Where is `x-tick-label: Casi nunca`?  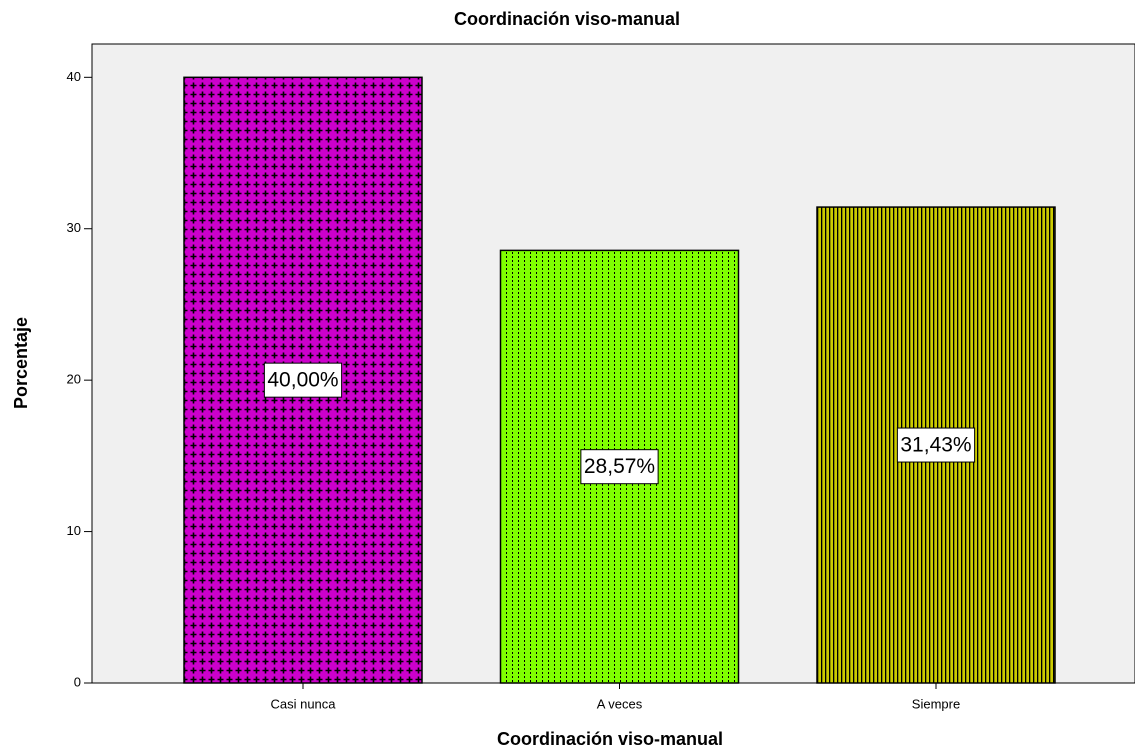 x-tick-label: Casi nunca is located at coordinates (303, 703).